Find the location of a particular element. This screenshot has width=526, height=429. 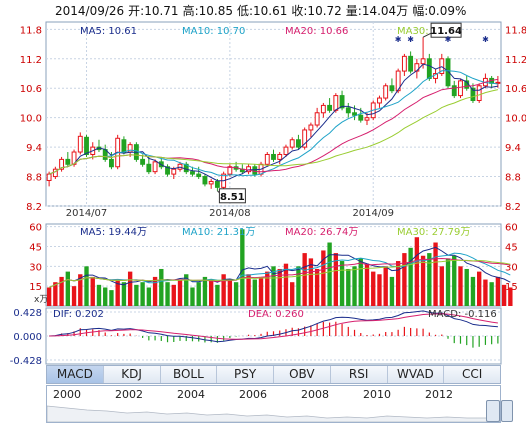

indicator-tabs: MACD KDJ BOLL PSY OBV RSI WVAD CCI is located at coordinates (273, 374).